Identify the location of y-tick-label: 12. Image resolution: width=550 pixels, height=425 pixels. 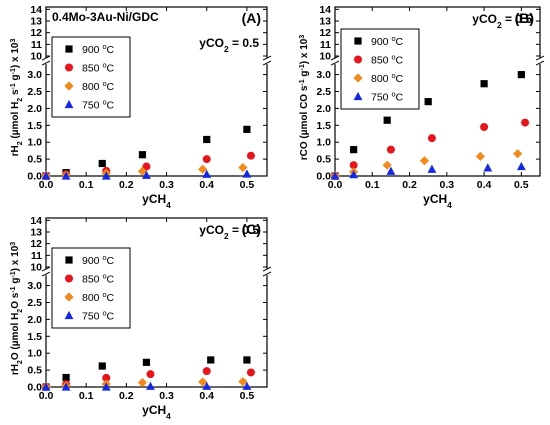
(36, 33).